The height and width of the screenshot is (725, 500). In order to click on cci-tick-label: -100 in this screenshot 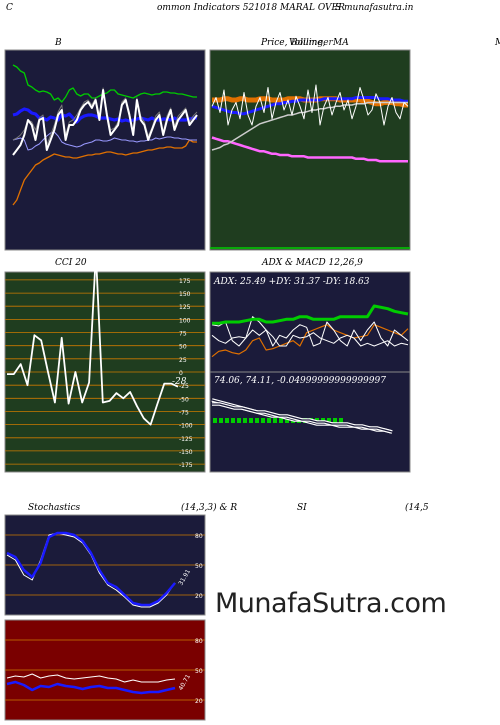, I will do `click(186, 426)`.